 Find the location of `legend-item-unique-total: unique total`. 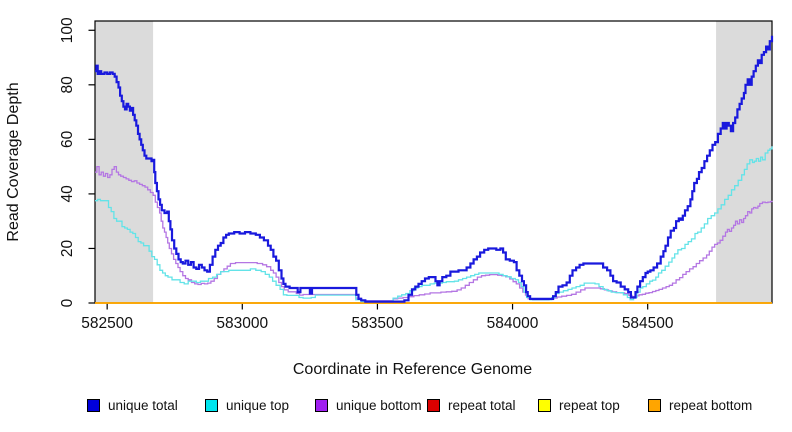

legend-item-unique-total: unique total is located at coordinates (132, 405).